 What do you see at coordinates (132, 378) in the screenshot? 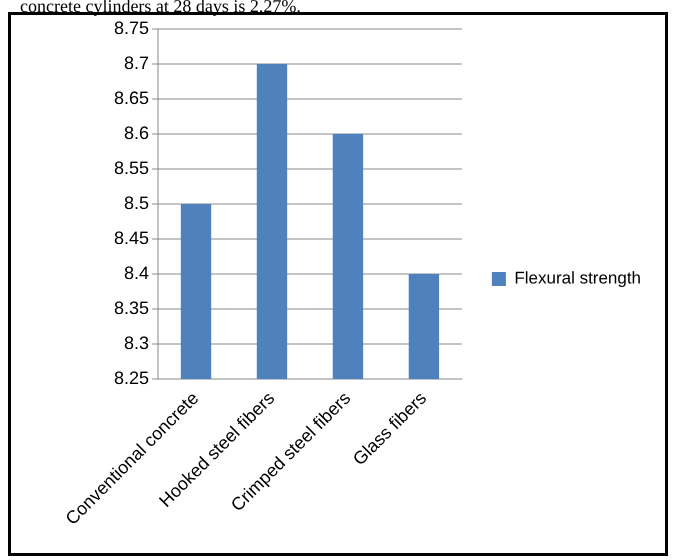
I see `y-tick-label: 8.25` at bounding box center [132, 378].